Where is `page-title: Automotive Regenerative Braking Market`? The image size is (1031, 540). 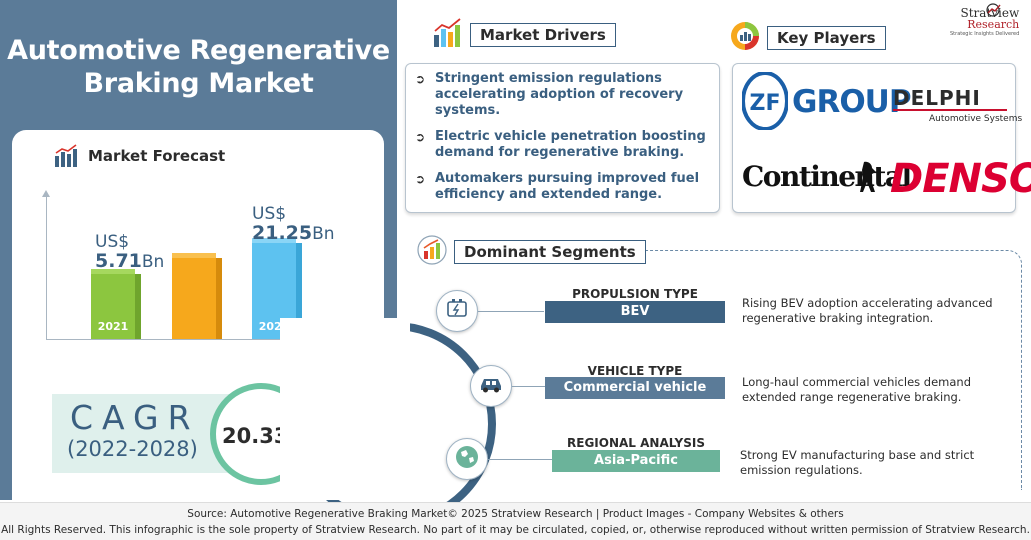 page-title: Automotive Regenerative Braking Market is located at coordinates (198, 67).